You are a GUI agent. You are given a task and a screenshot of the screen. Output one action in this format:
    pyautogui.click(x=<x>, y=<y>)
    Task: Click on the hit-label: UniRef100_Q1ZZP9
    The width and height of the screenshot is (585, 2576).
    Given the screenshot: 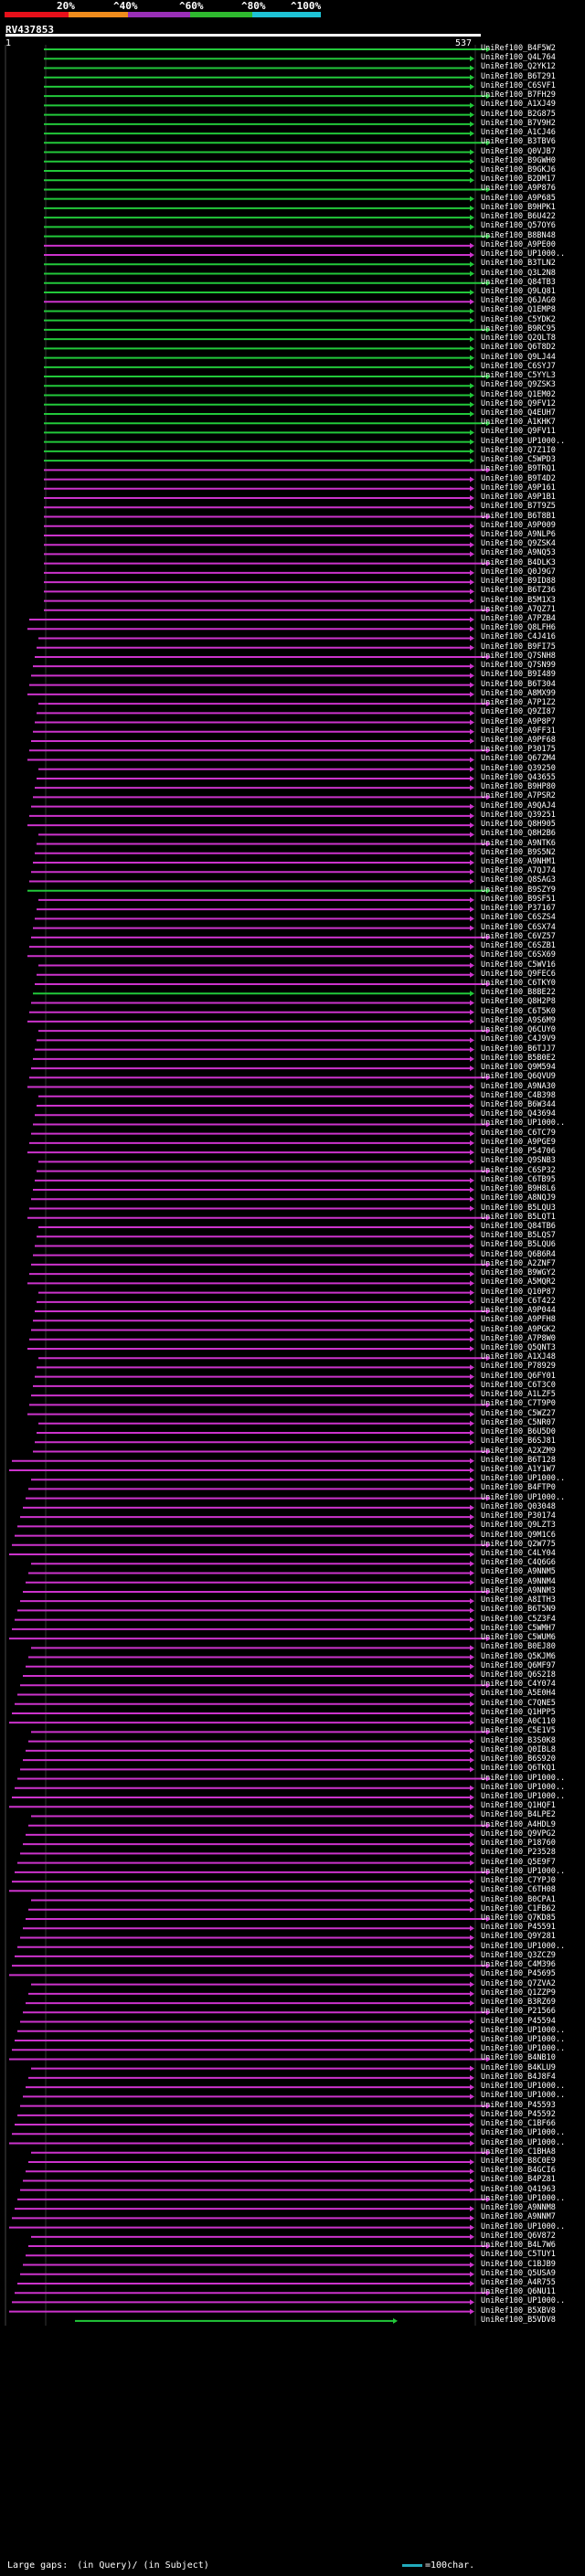 What is the action you would take?
    pyautogui.click(x=518, y=1993)
    